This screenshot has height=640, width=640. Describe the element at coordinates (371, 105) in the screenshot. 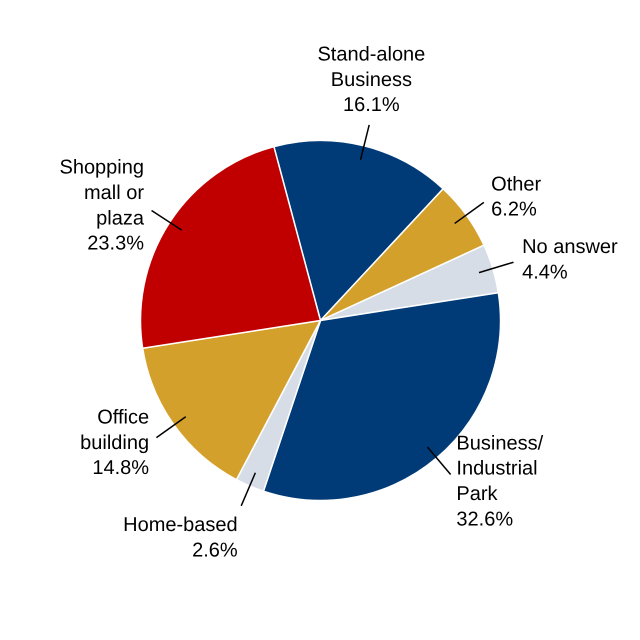

I see `data-label: 16.1%` at that location.